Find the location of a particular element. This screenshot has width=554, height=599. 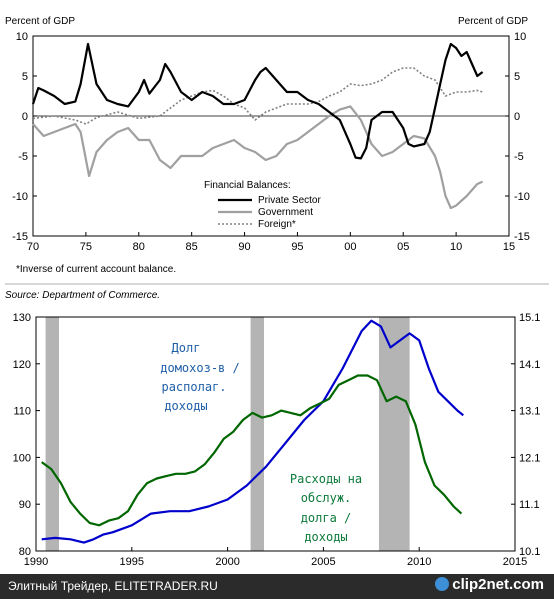

top-xtick-label: 10 is located at coordinates (456, 247).